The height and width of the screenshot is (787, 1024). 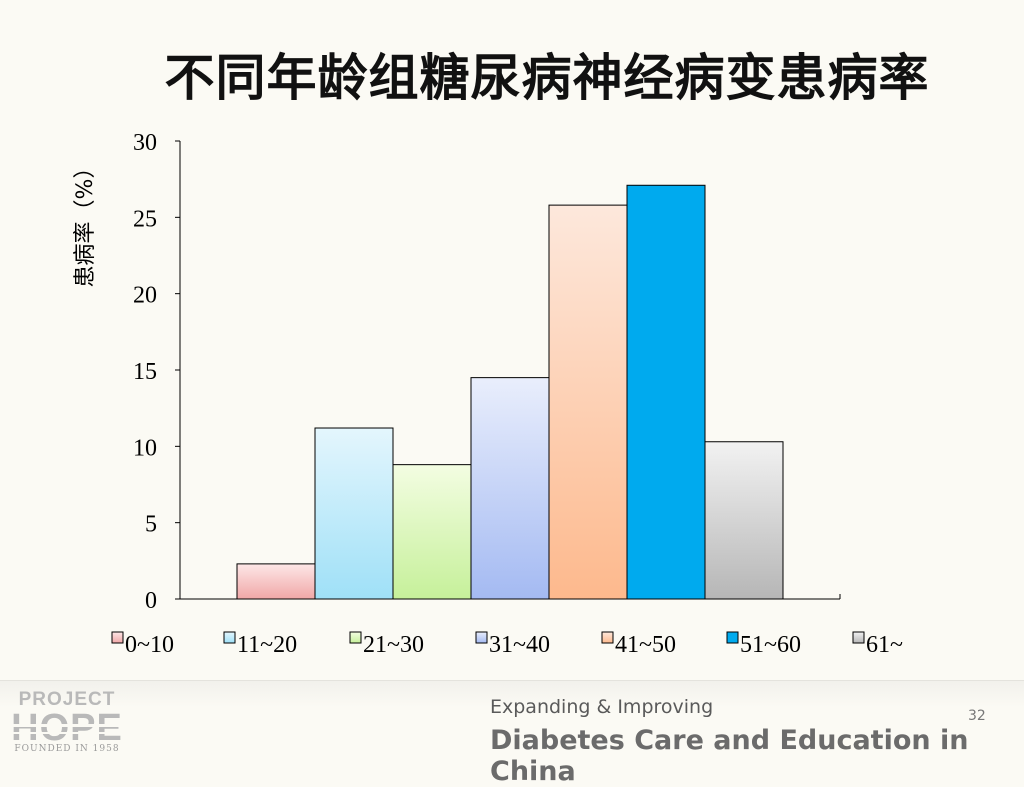 I want to click on tagline-large: Diabetes Care and Education in China, so click(x=729, y=756).